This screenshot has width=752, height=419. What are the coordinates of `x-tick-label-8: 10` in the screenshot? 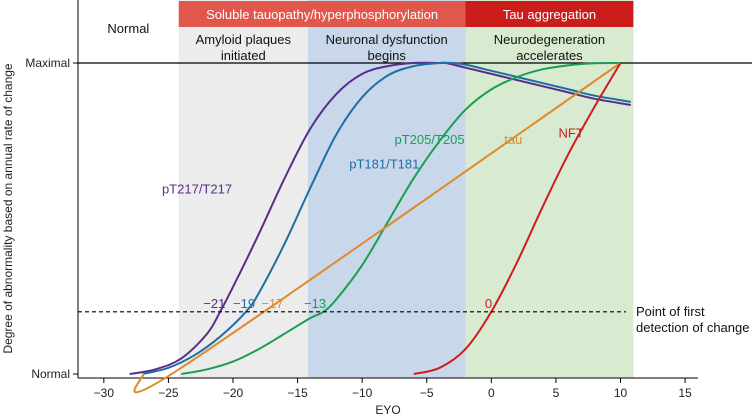 It's located at (621, 393).